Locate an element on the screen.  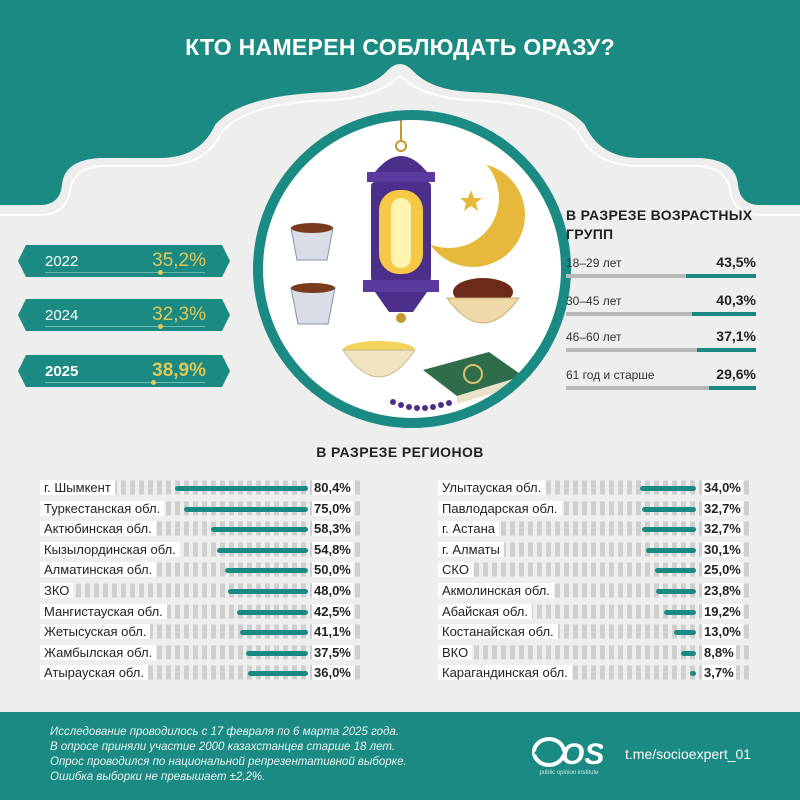
region-row: Мангистауская обл. 42,5% is located at coordinates (200, 612).